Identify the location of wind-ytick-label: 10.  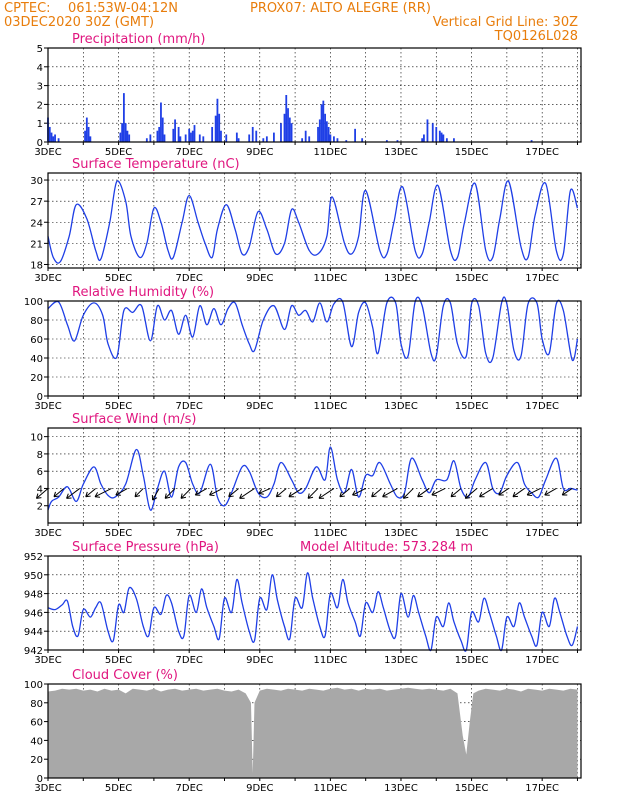
(36, 438).